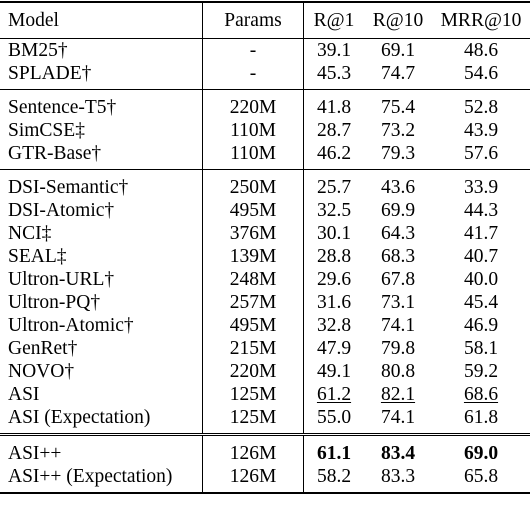 The height and width of the screenshot is (522, 530). What do you see at coordinates (253, 256) in the screenshot?
I see `cell-params: 139M` at bounding box center [253, 256].